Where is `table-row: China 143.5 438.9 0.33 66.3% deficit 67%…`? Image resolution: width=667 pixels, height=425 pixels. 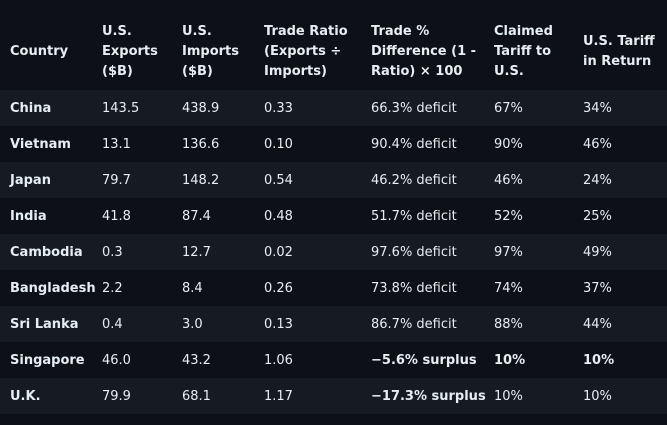 table-row: China 143.5 438.9 0.33 66.3% deficit 67%… is located at coordinates (333, 108).